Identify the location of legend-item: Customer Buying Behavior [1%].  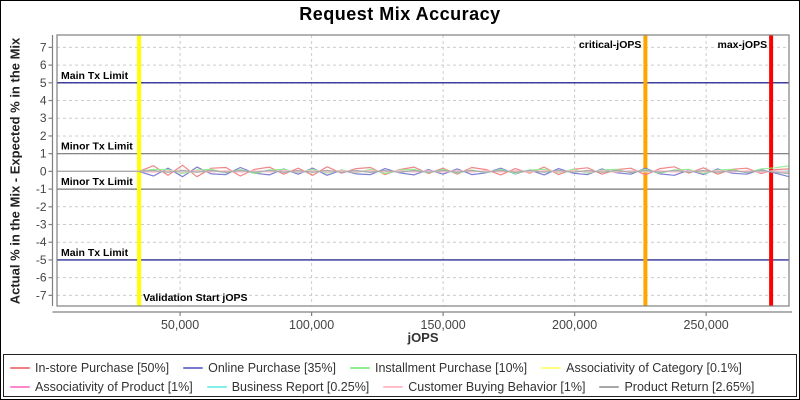
(484, 387).